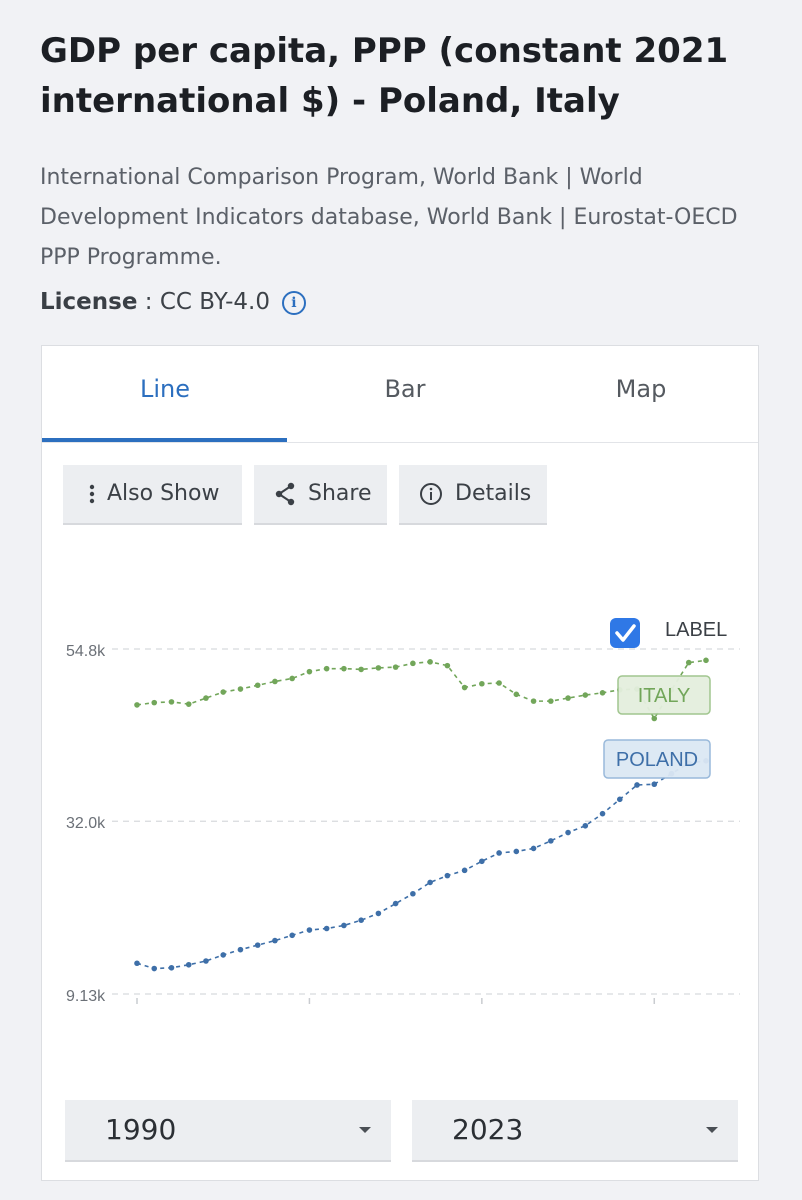 The image size is (802, 1200). I want to click on details-button: Details, so click(473, 495).